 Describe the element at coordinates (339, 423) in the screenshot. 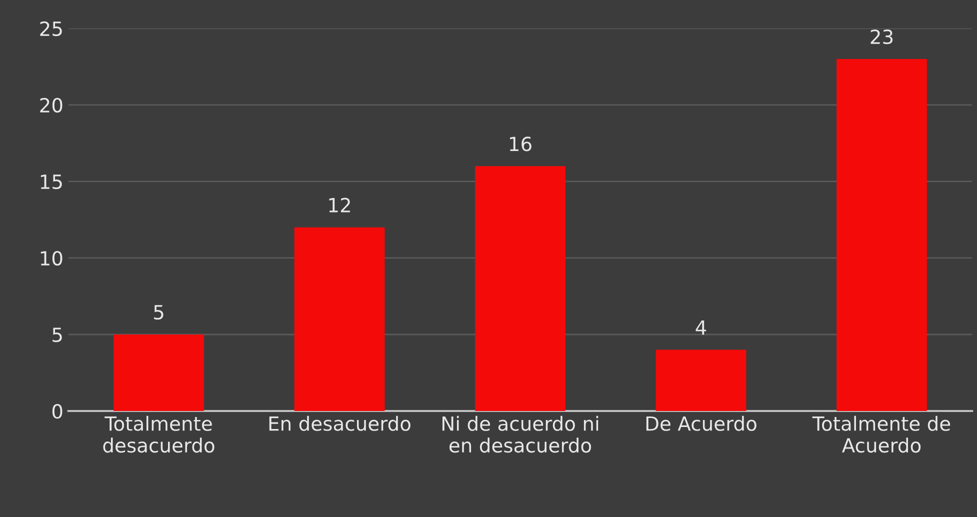

I see `x-tick-label: En desacuerdo` at that location.